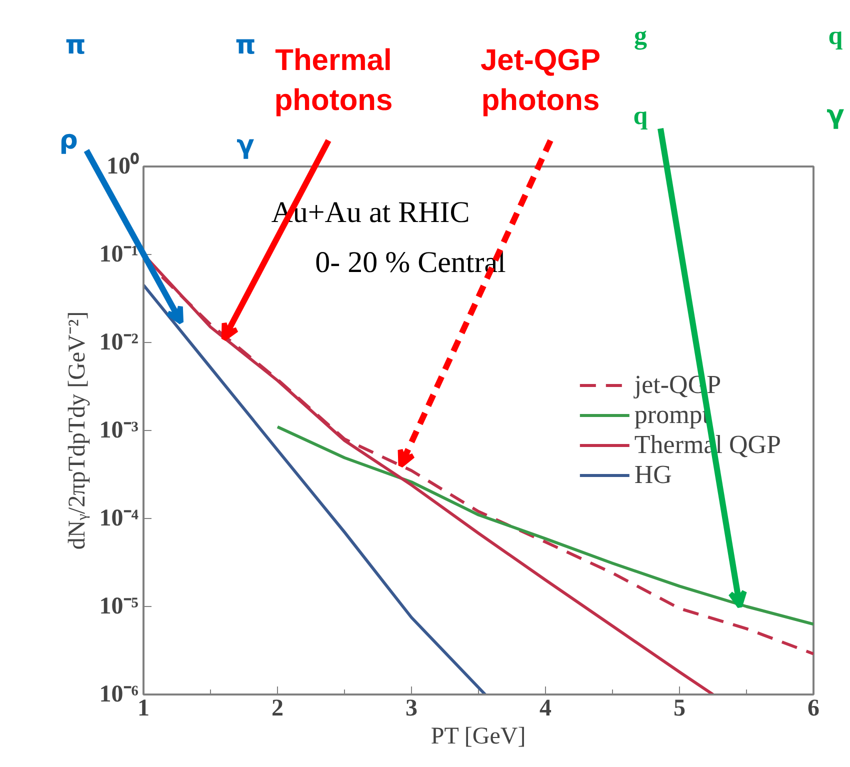 The width and height of the screenshot is (850, 767). Describe the element at coordinates (410, 262) in the screenshot. I see `annotation: 0- 20 % Central` at that location.